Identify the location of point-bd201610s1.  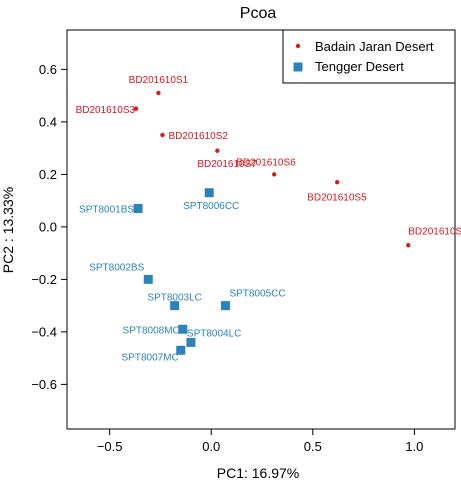
(158, 93).